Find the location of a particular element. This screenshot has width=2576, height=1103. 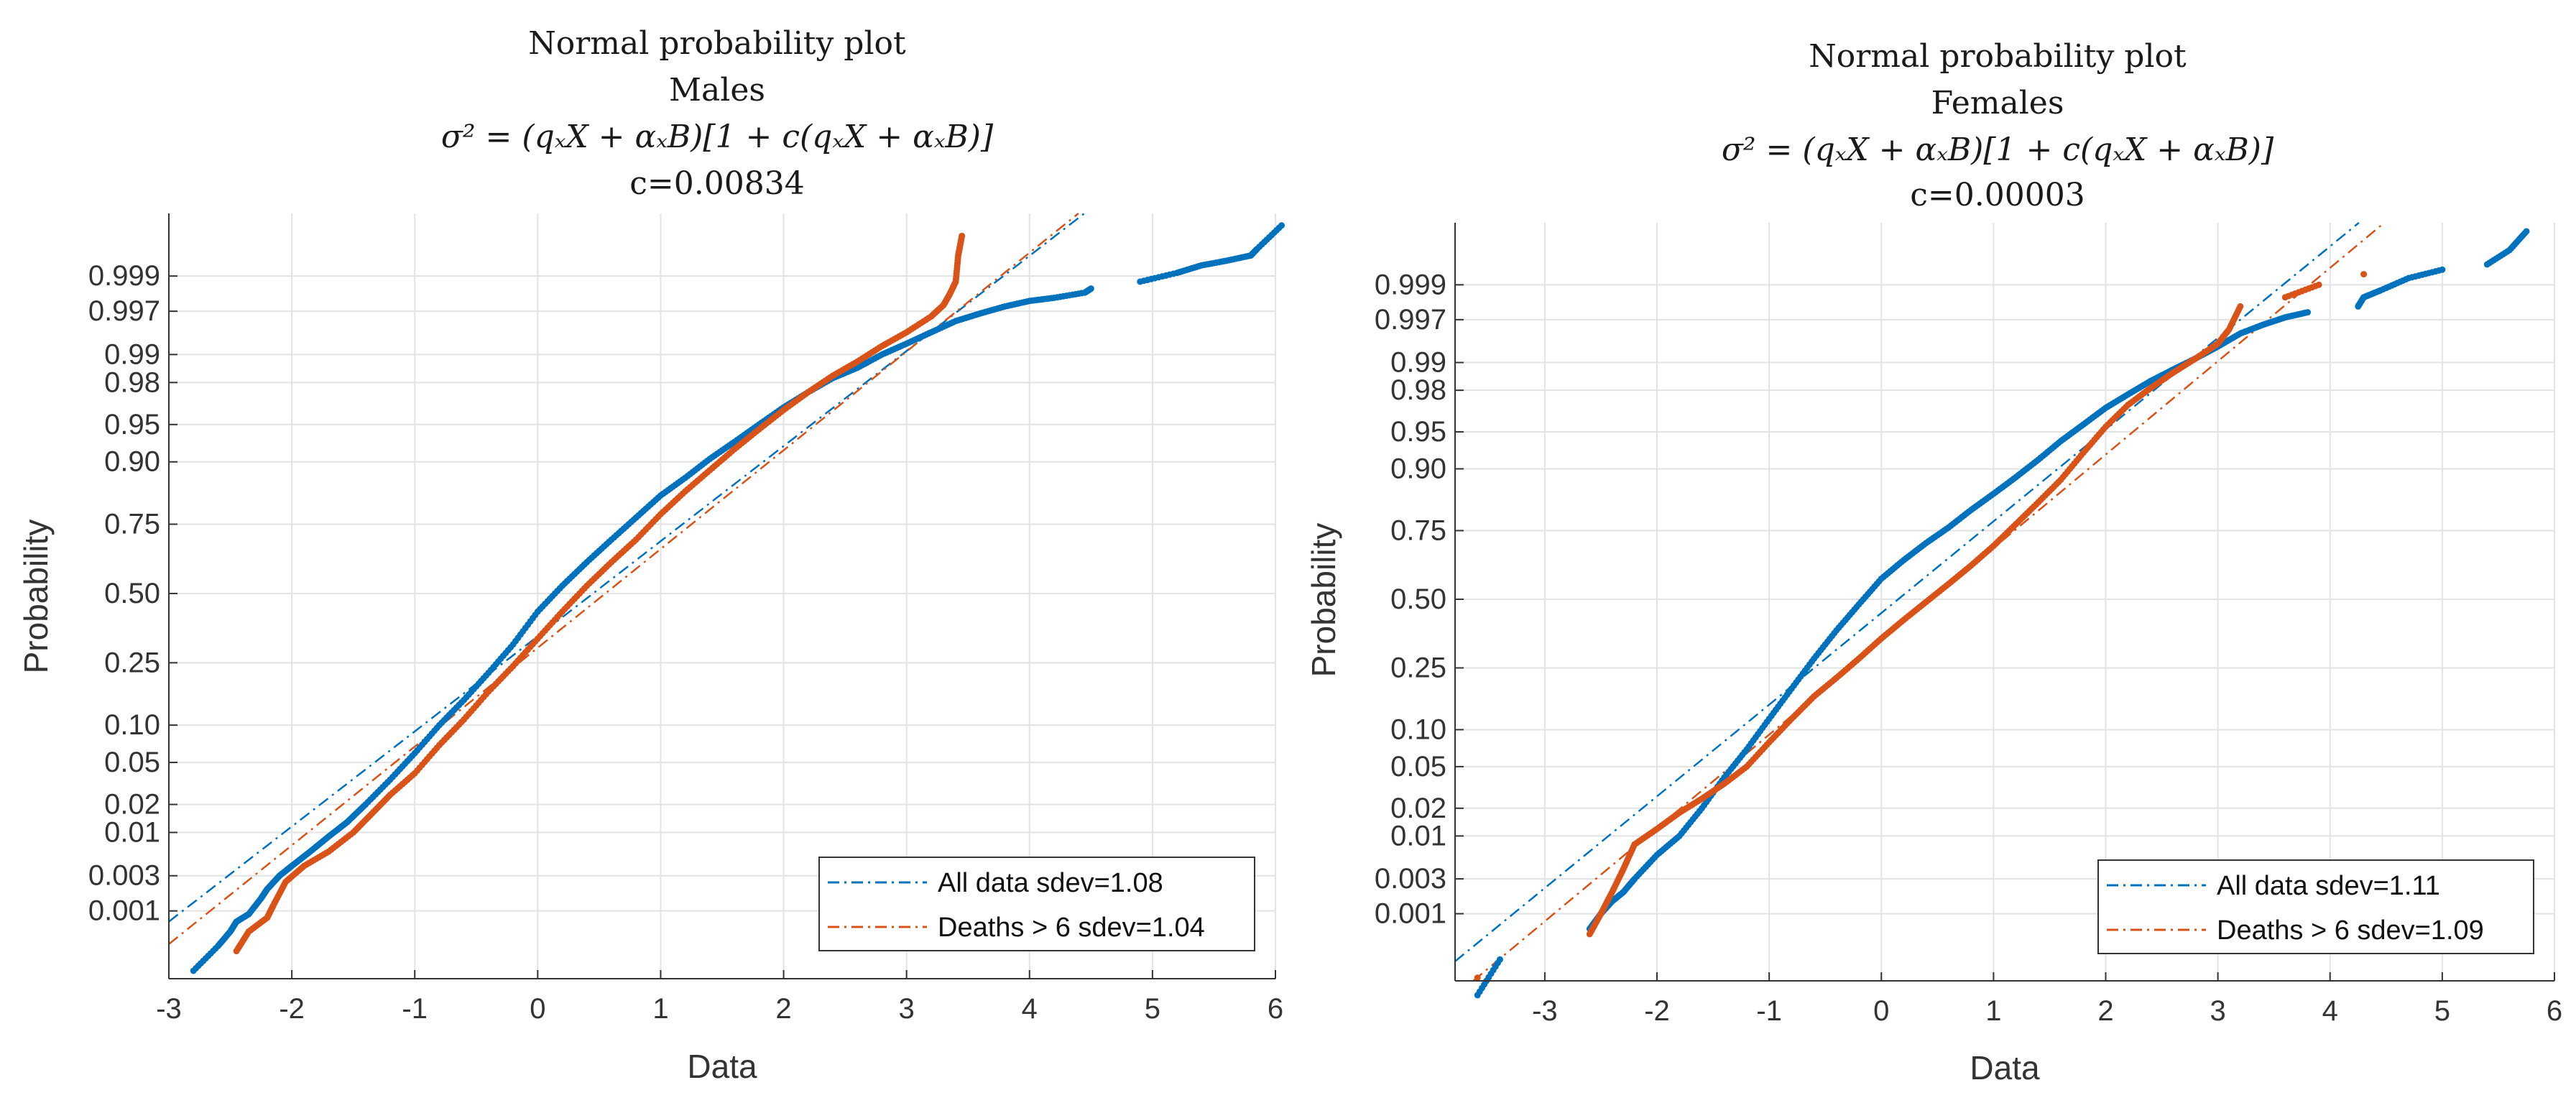

title-line-2: Females is located at coordinates (1997, 103).